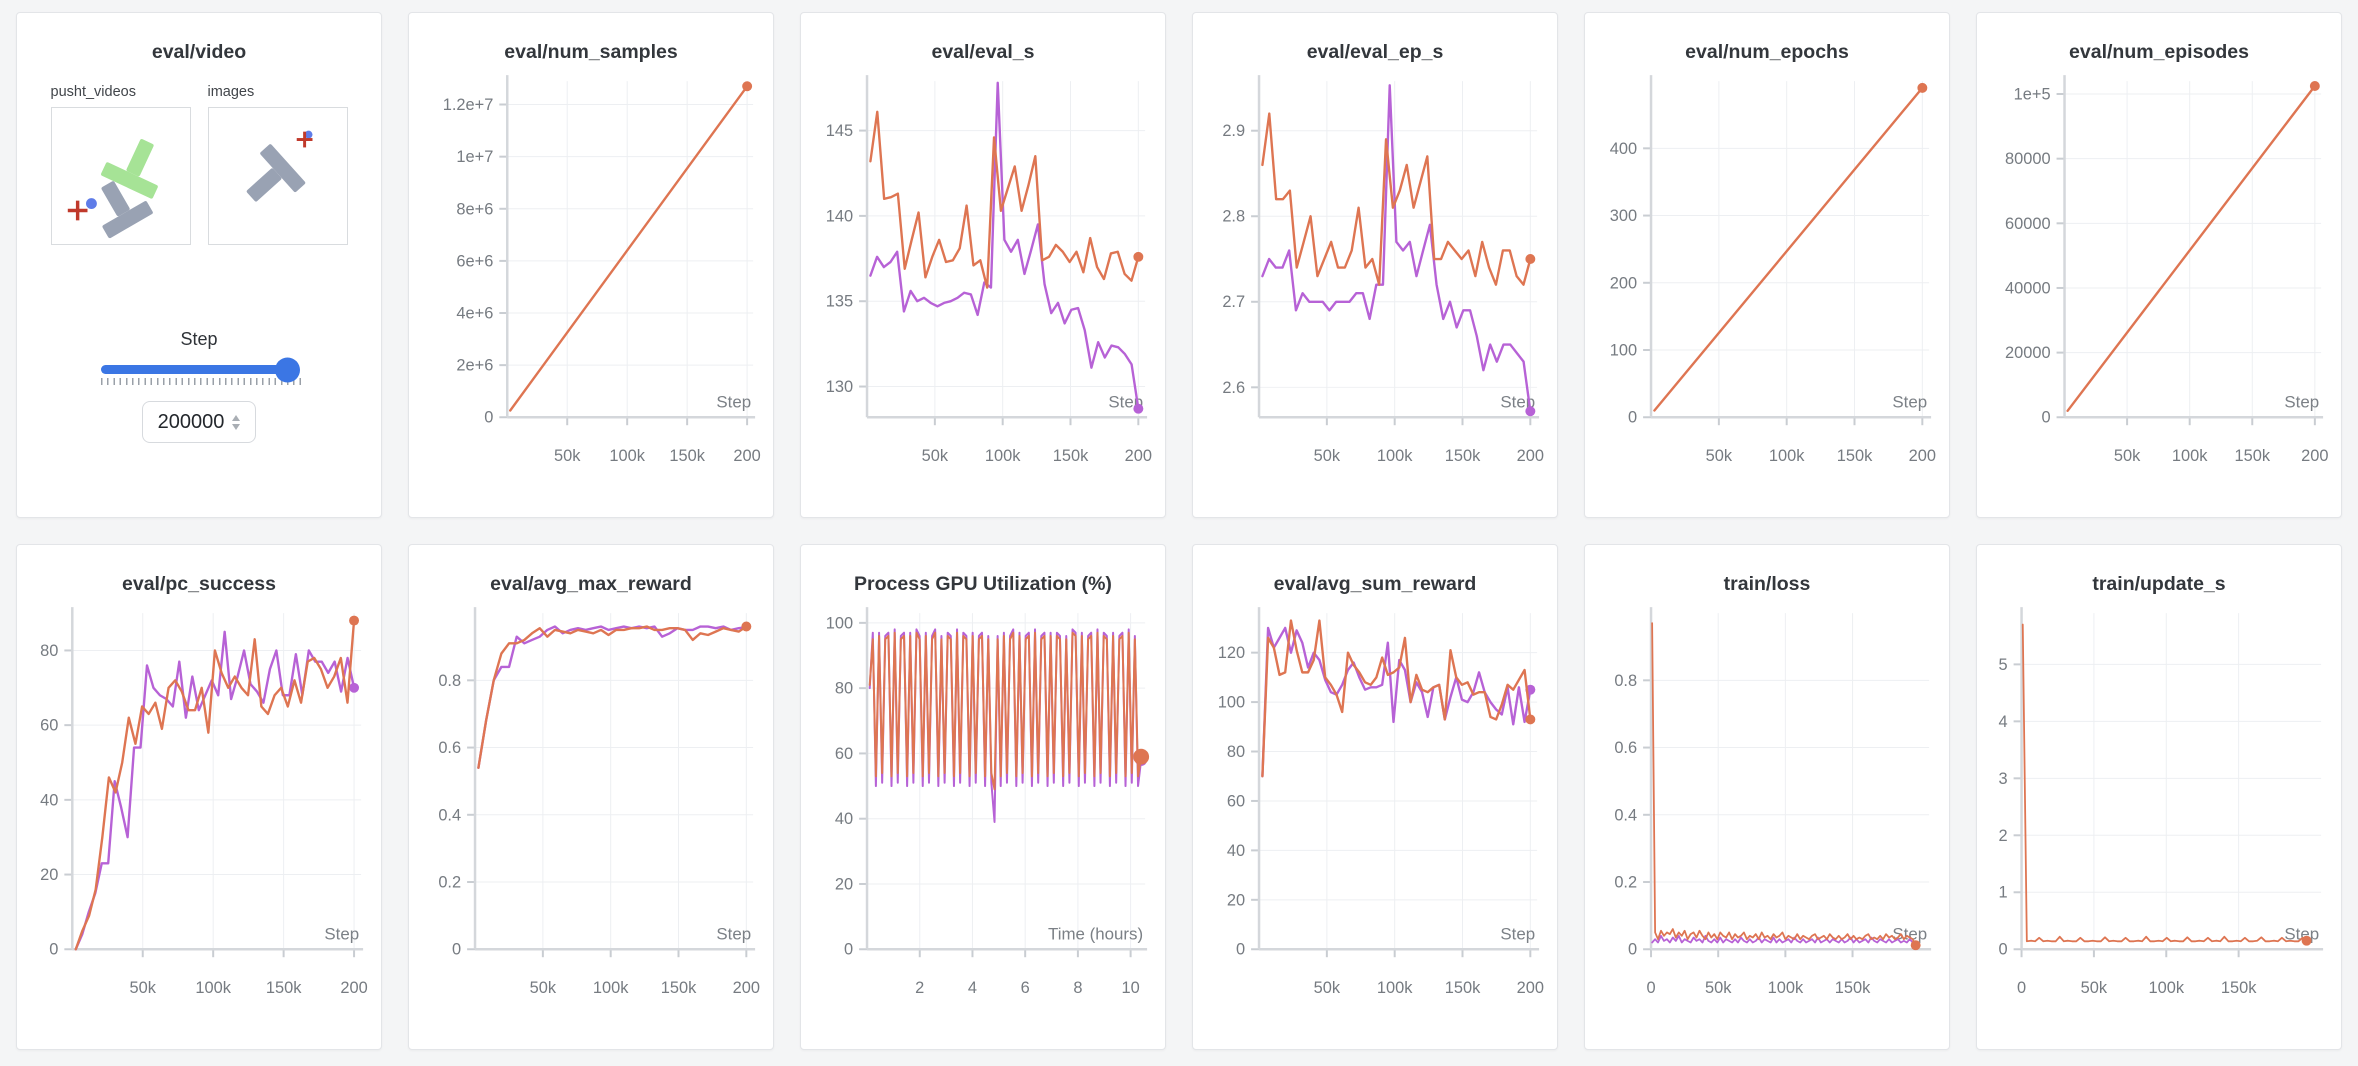 The width and height of the screenshot is (2358, 1066). Describe the element at coordinates (1130, 988) in the screenshot. I see `svg-text: 10` at that location.